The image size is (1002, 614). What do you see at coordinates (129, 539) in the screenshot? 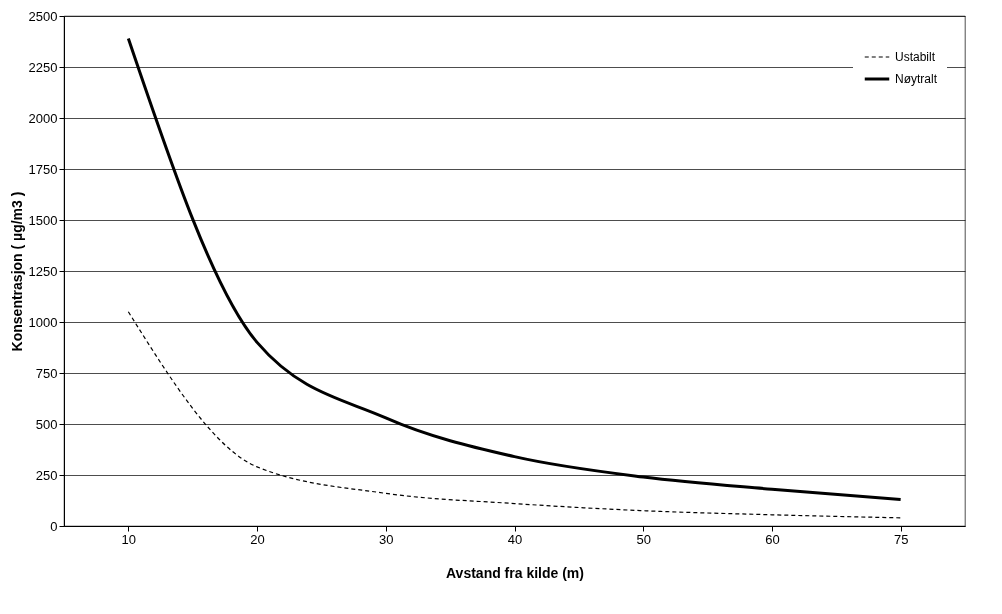
I see `x-tick-label: 10` at bounding box center [129, 539].